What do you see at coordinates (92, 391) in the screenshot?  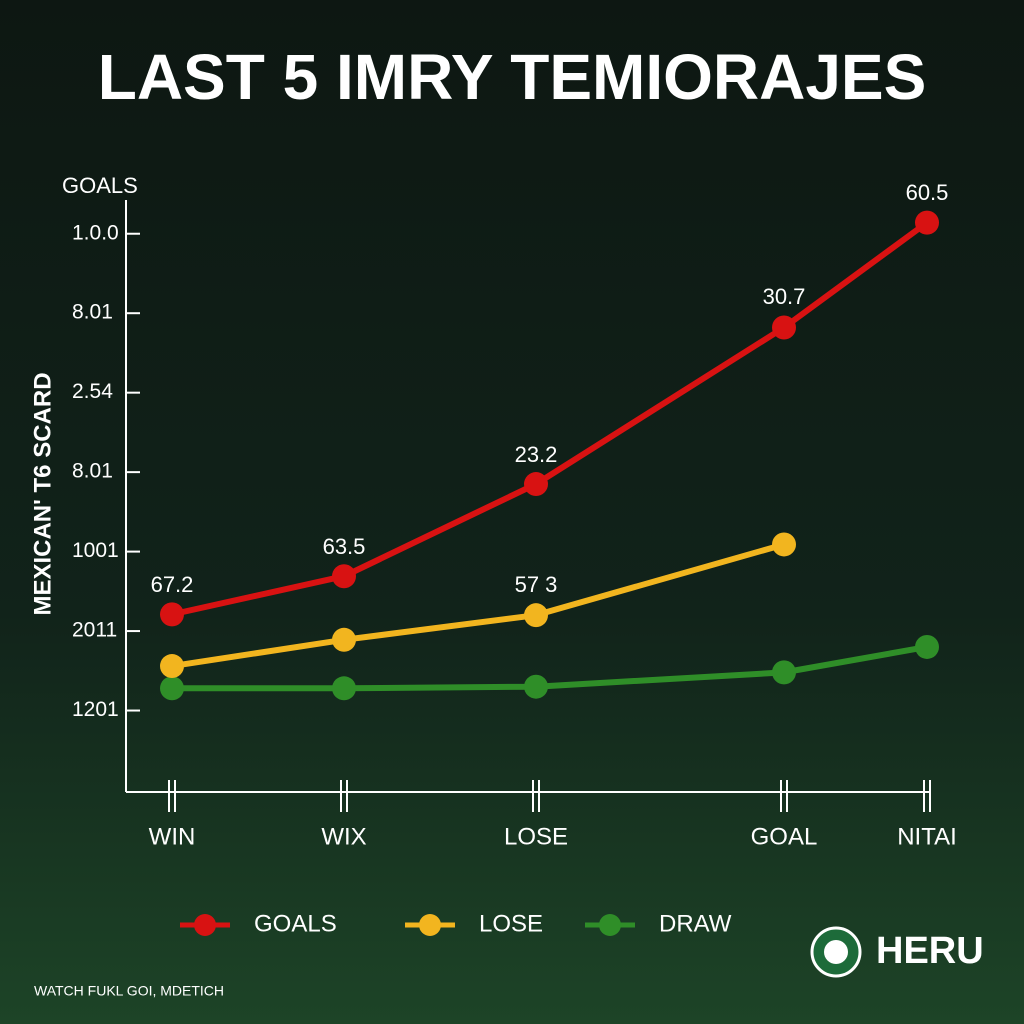 I see `y-tick-label: 2.54` at bounding box center [92, 391].